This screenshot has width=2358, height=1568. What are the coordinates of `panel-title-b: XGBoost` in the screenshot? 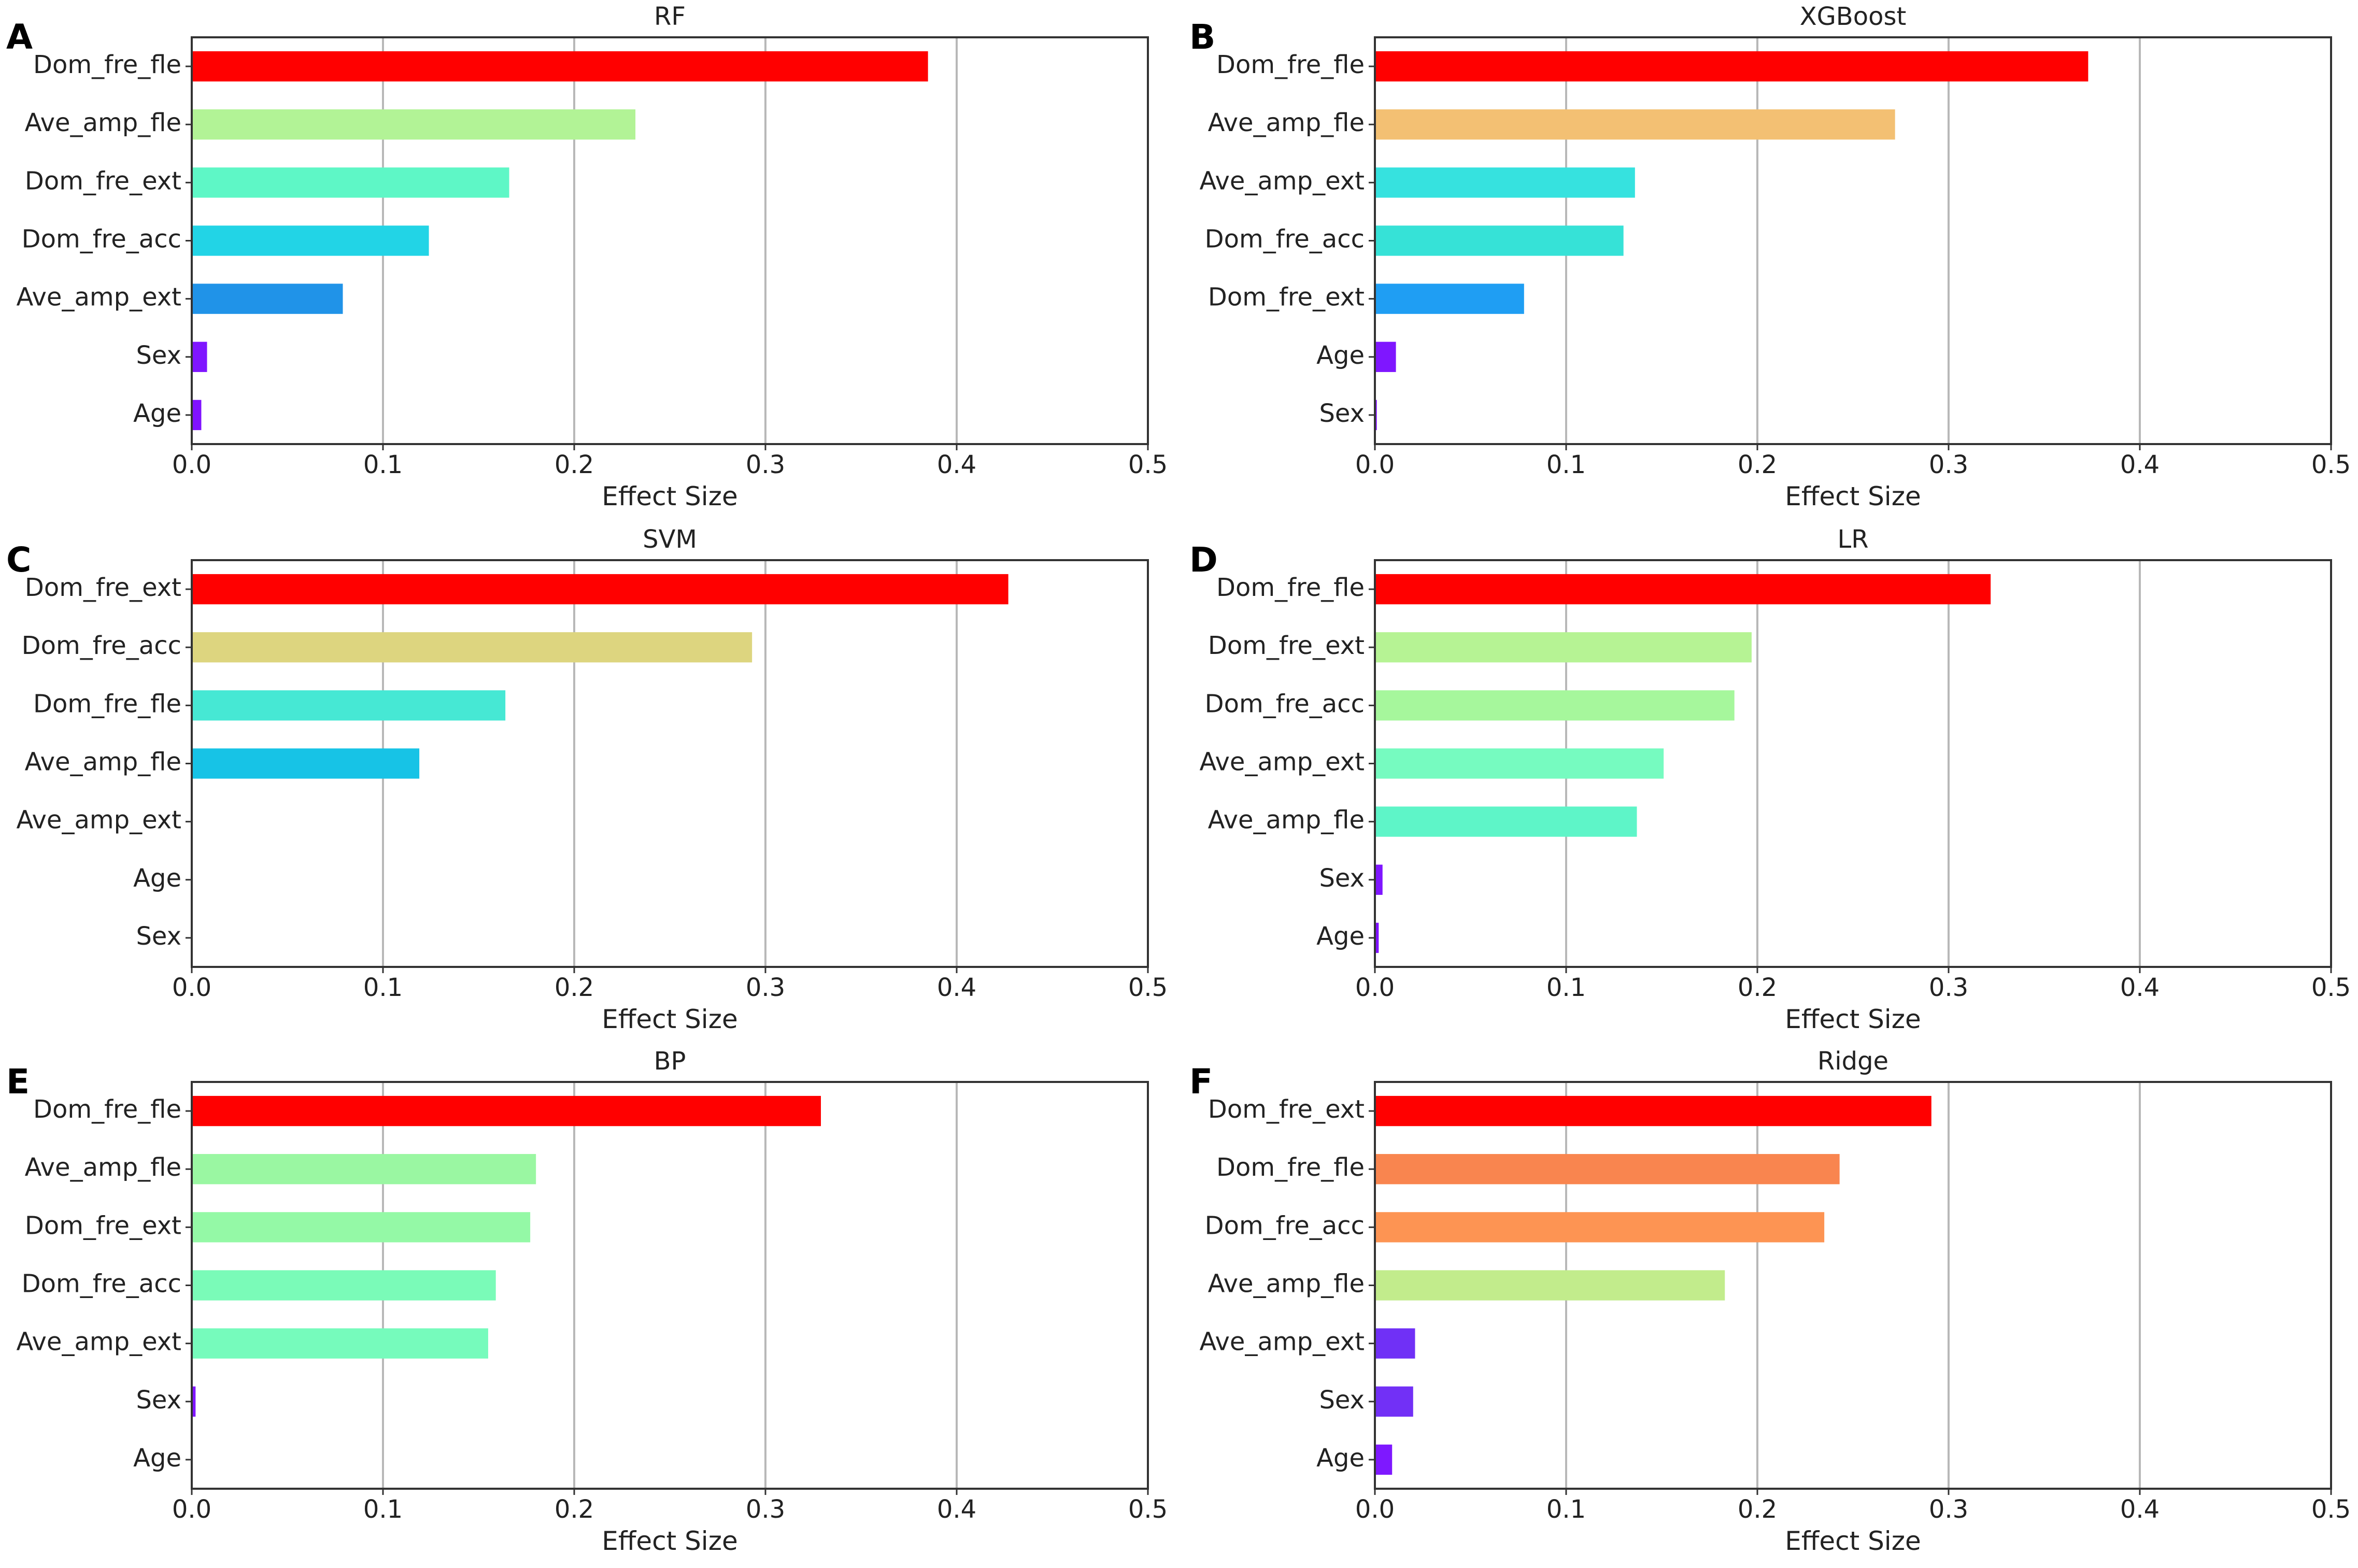 It's located at (1853, 16).